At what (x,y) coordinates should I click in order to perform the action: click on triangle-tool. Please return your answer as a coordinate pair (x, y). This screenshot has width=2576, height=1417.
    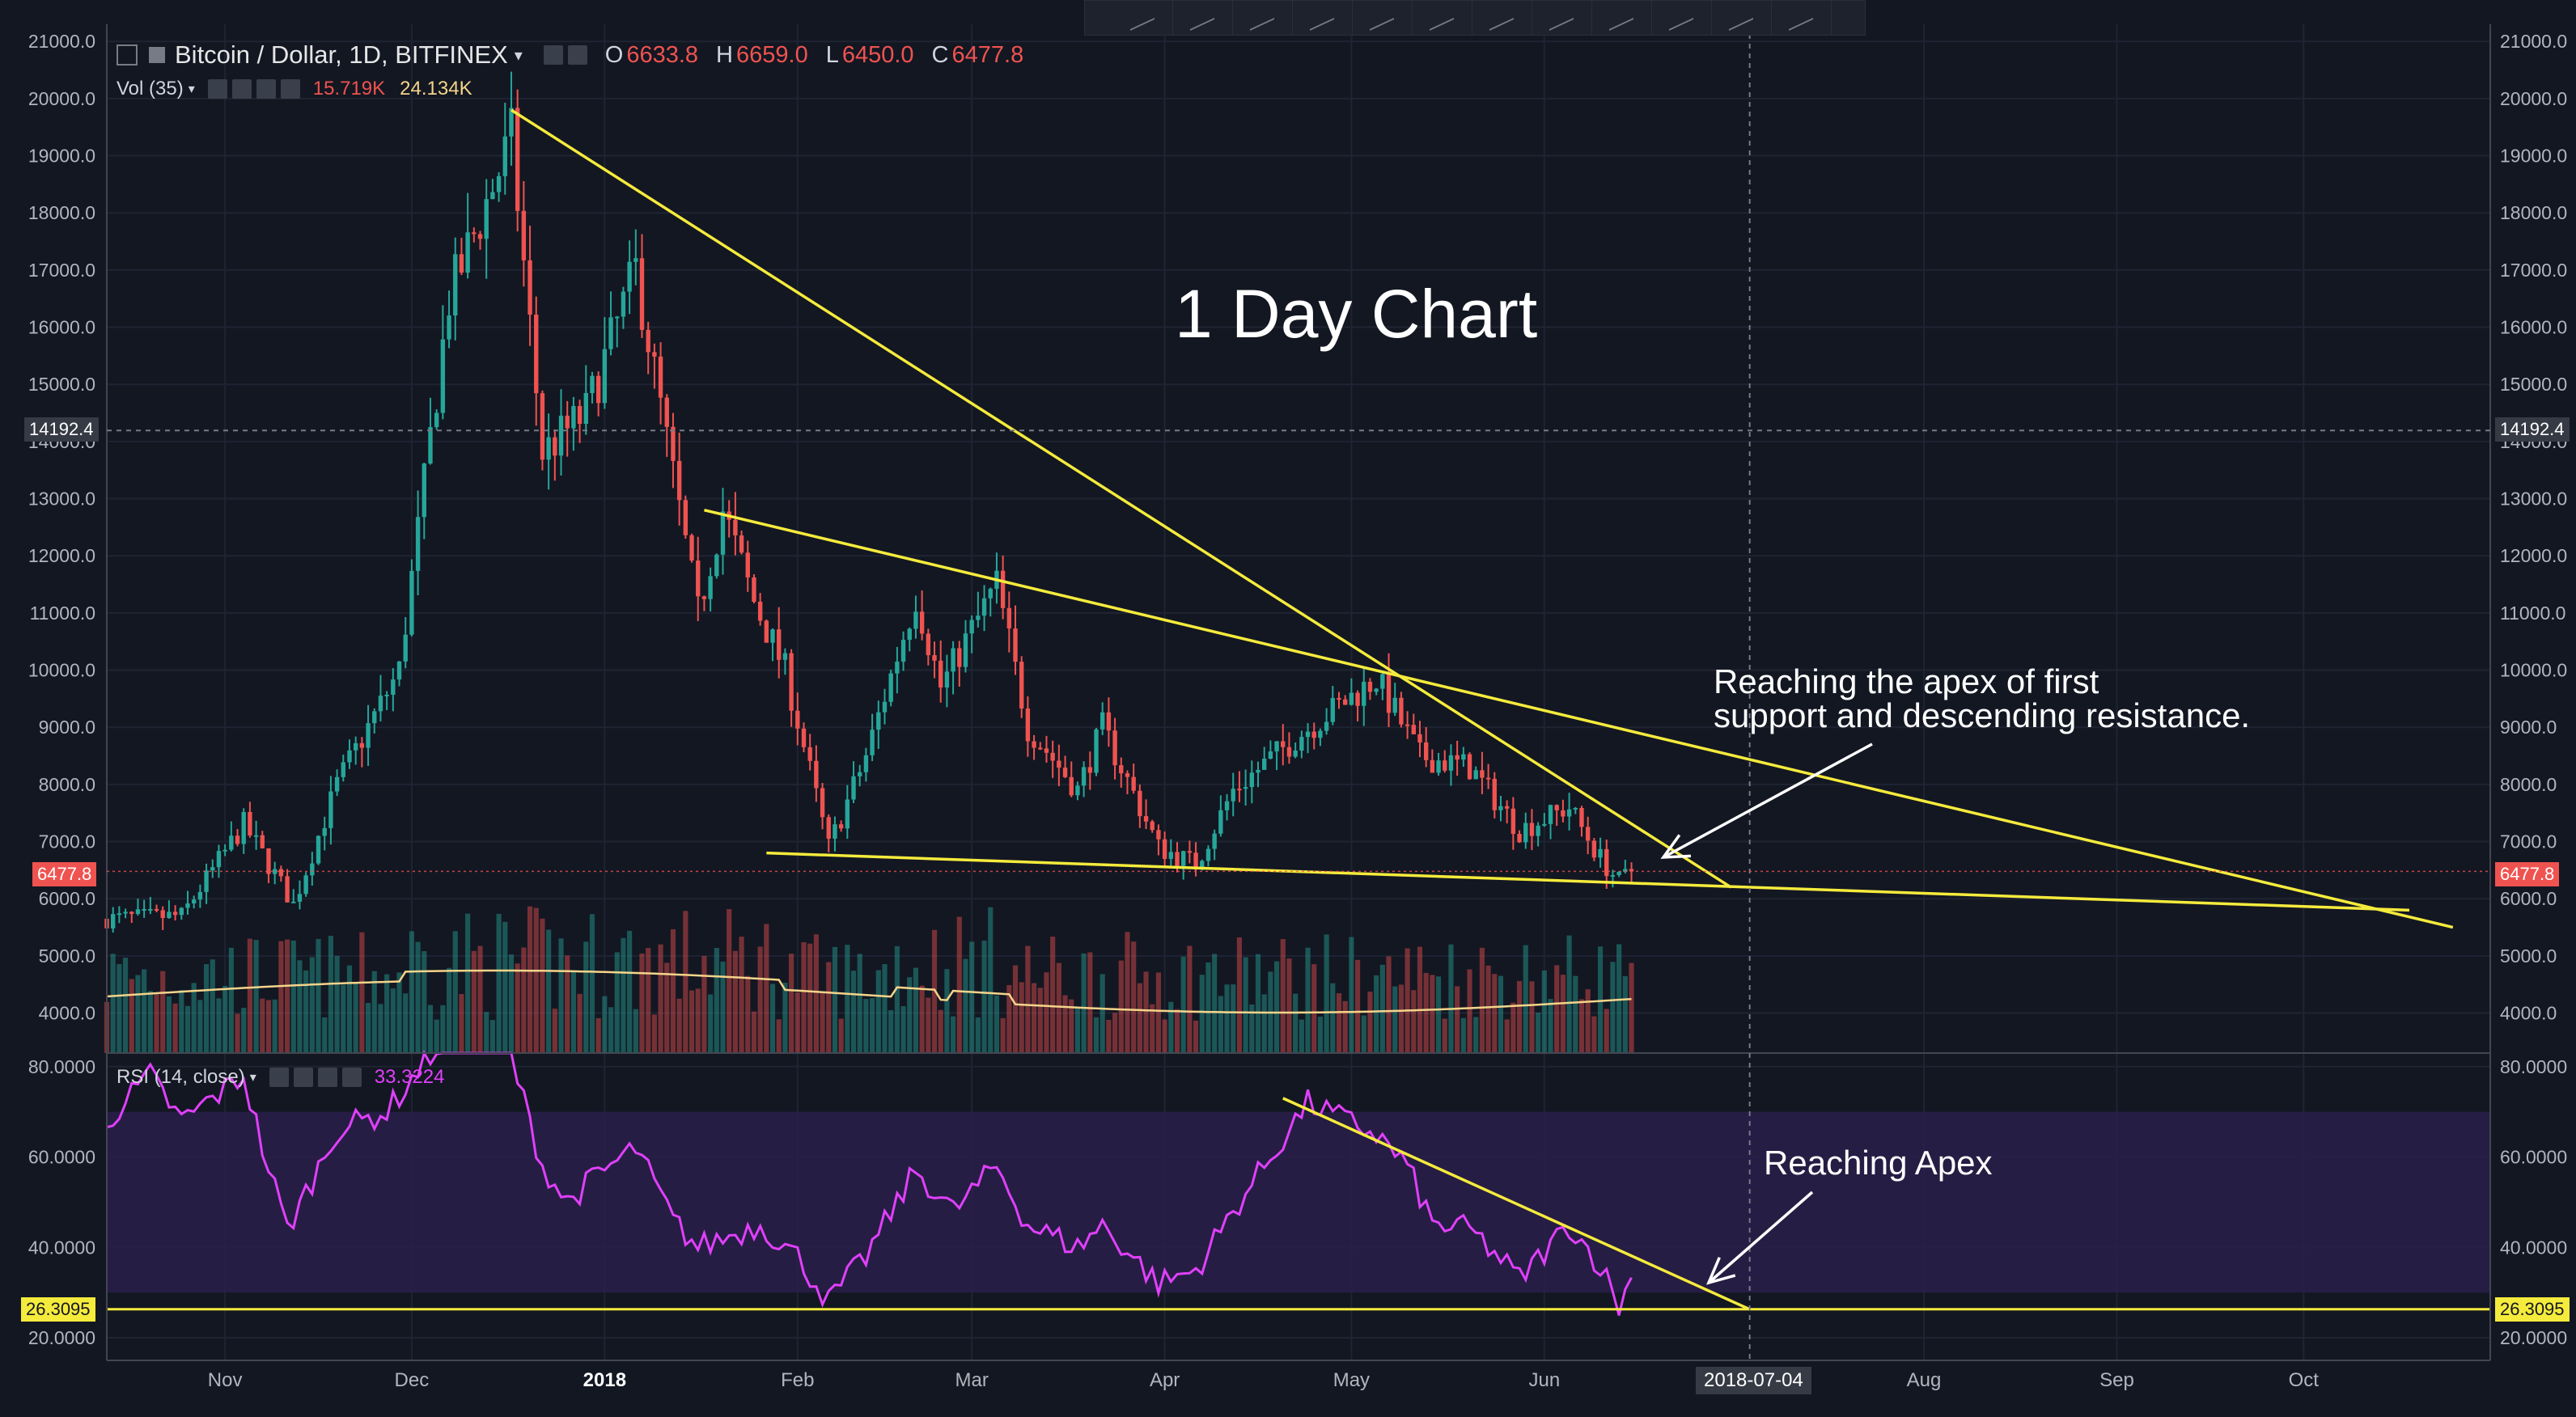
    Looking at the image, I should click on (1741, 18).